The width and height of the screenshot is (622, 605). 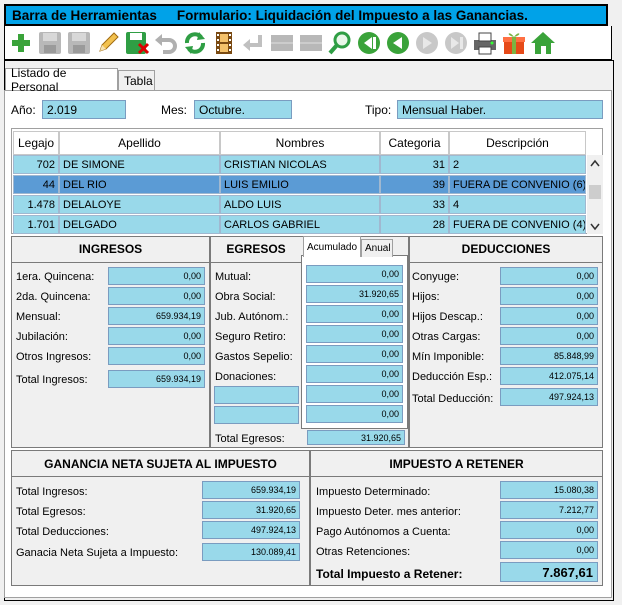 I want to click on print-icon, so click(x=485, y=43).